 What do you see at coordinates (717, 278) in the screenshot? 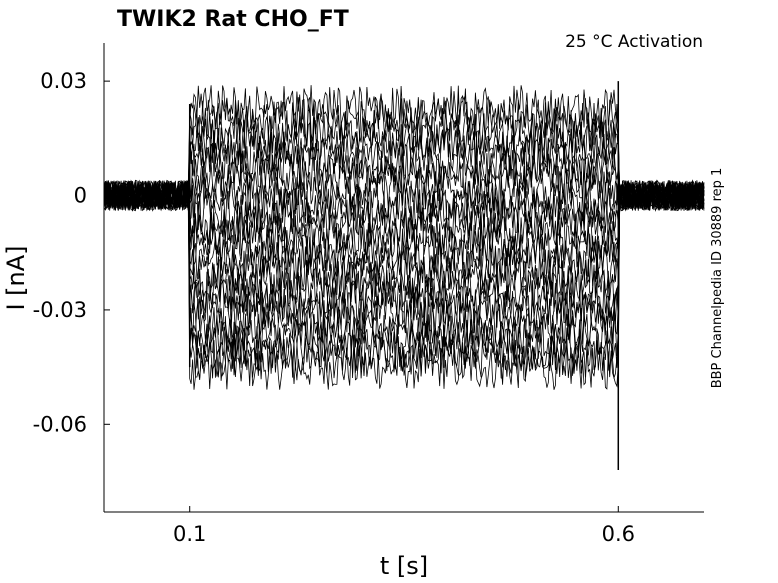
I see `side-label: BBP Channelpedia ID 30889 rep 1` at bounding box center [717, 278].